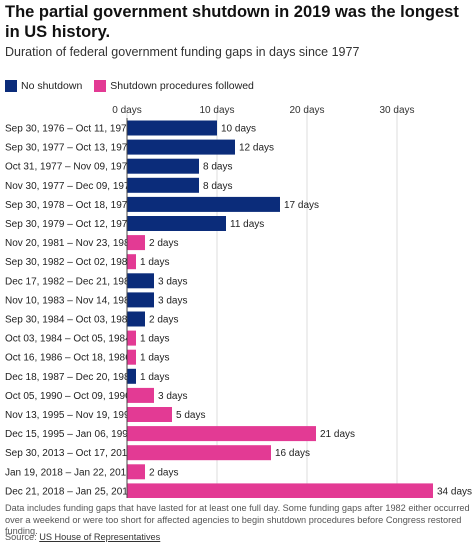 This screenshot has width=474, height=547. I want to click on data-label: 10 days, so click(238, 129).